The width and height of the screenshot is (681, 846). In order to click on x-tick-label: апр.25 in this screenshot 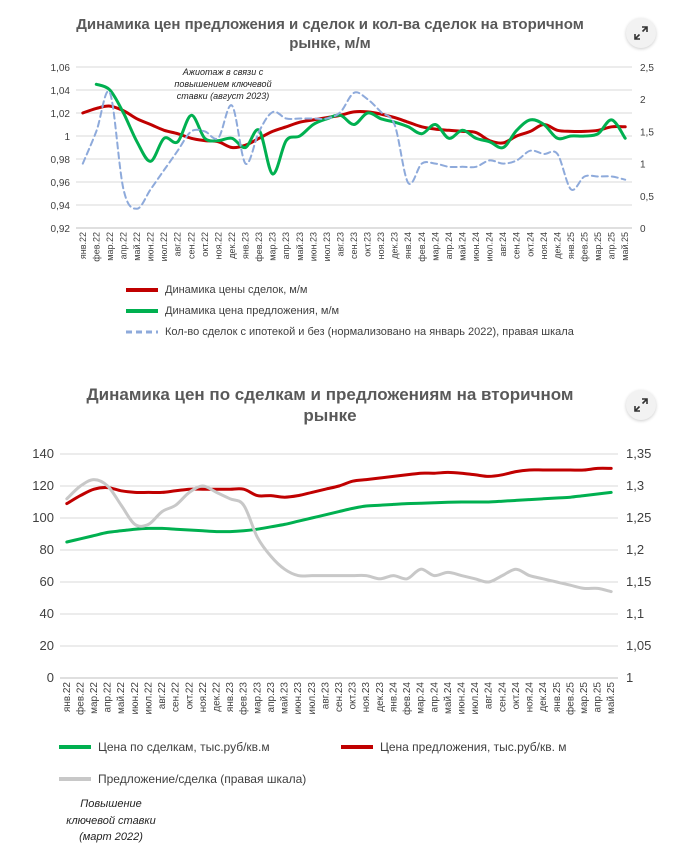, I will do `click(598, 697)`.